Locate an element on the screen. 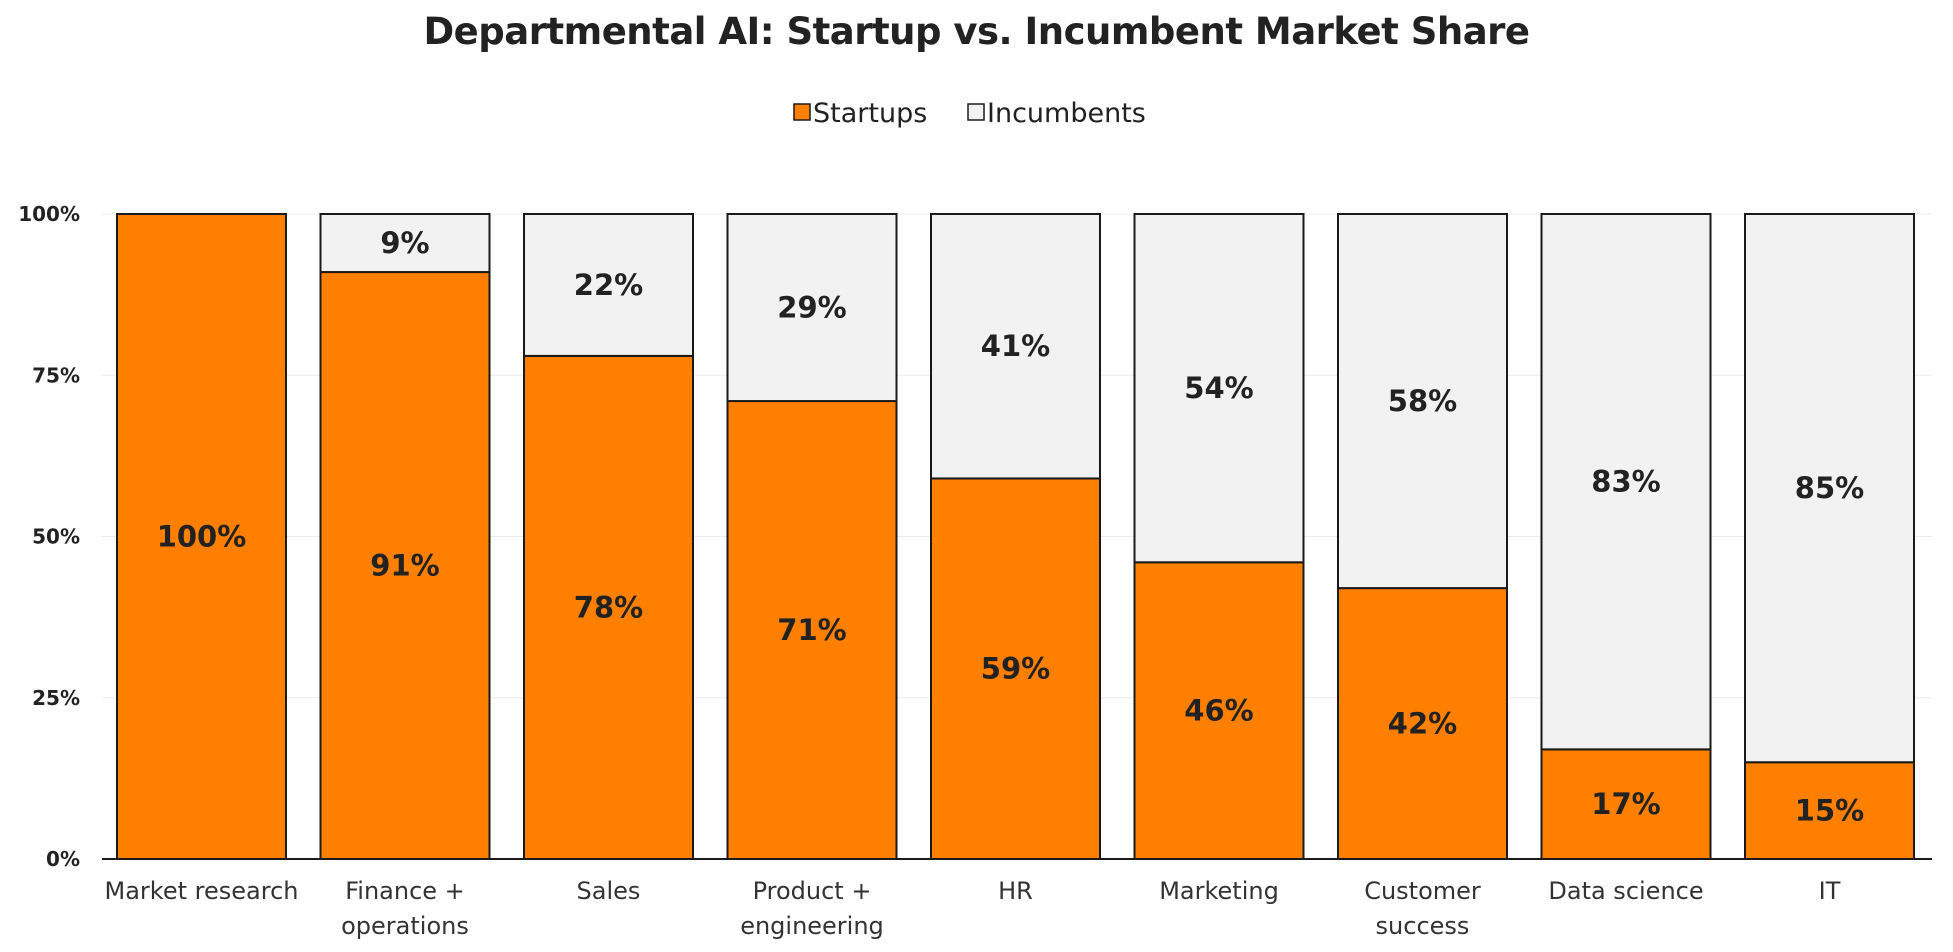 This screenshot has height=952, width=1953. legend-label: Incumbents is located at coordinates (1066, 113).